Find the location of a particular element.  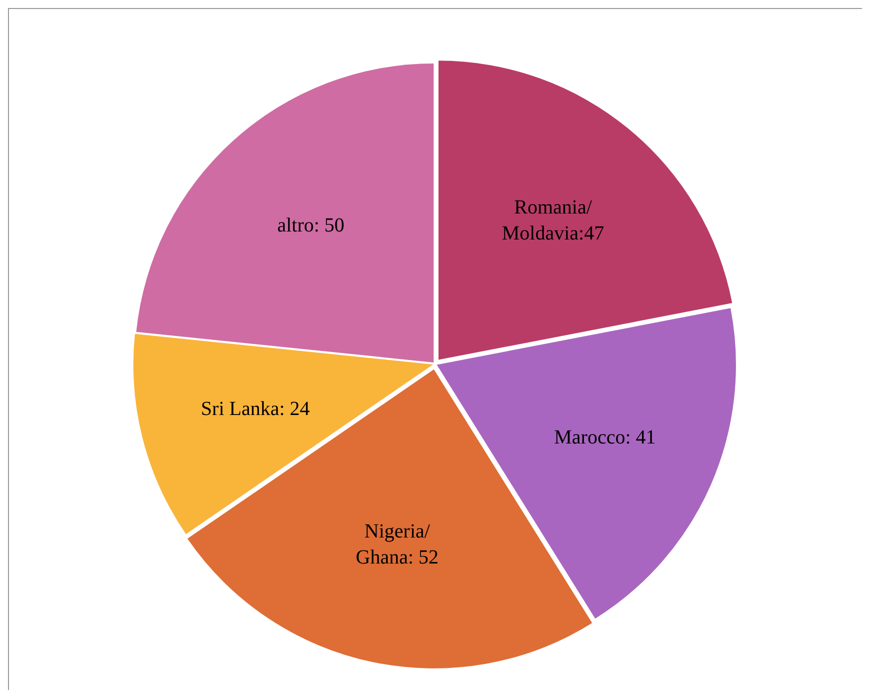

slice-label: Romania/ Moldavia:47 is located at coordinates (553, 220).